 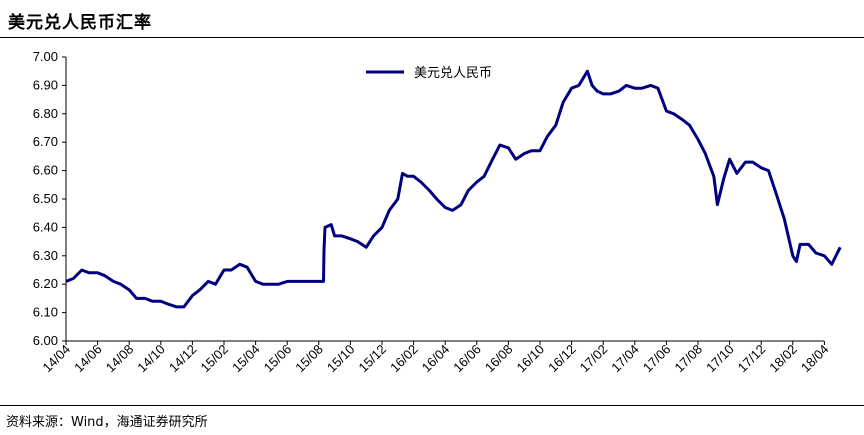 What do you see at coordinates (373, 359) in the screenshot?
I see `x-tick-label: 15/12` at bounding box center [373, 359].